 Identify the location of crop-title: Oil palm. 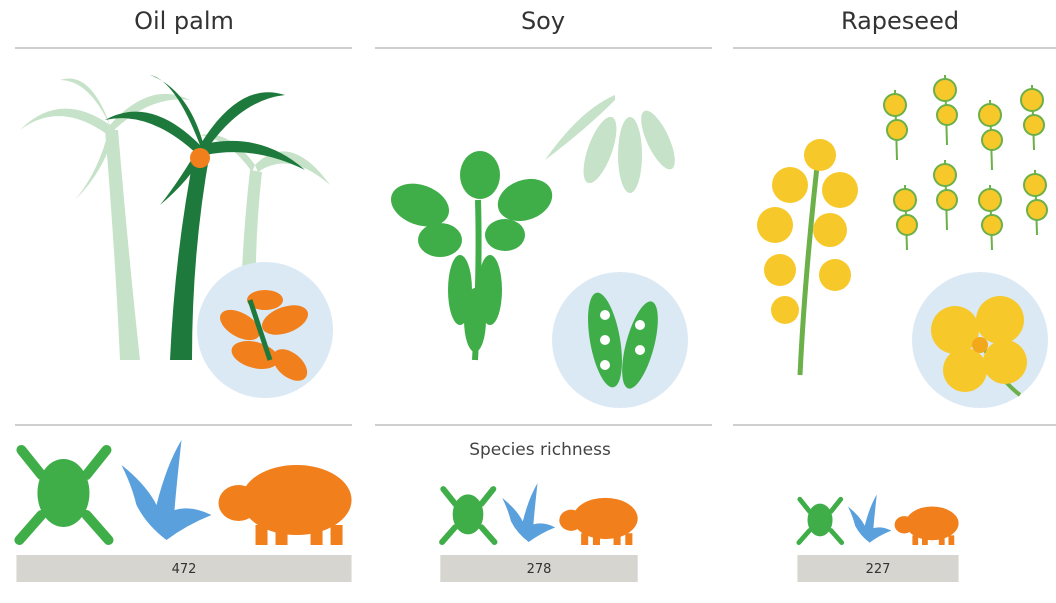
(184, 21).